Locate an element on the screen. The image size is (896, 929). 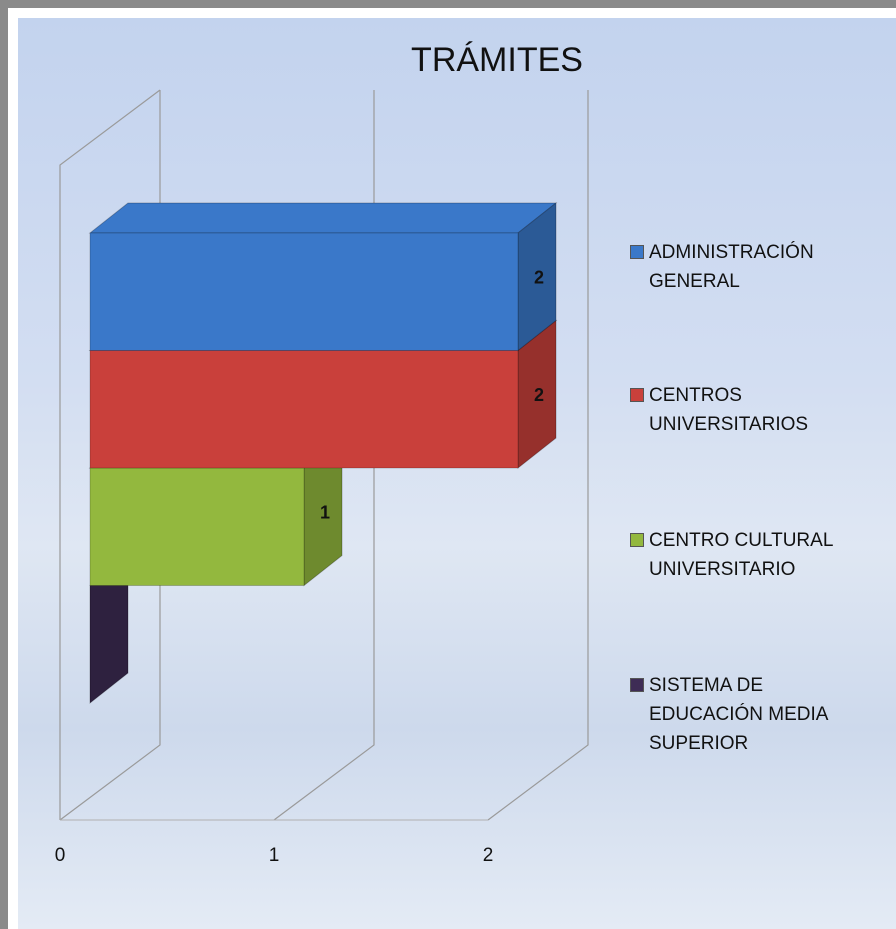
left-wall is located at coordinates (110, 454).